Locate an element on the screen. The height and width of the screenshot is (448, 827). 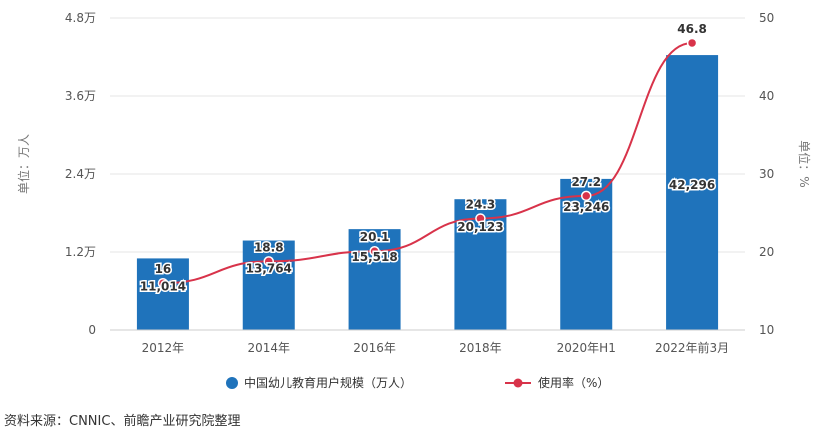
x-tick-label: 2022年前3月 is located at coordinates (692, 347).